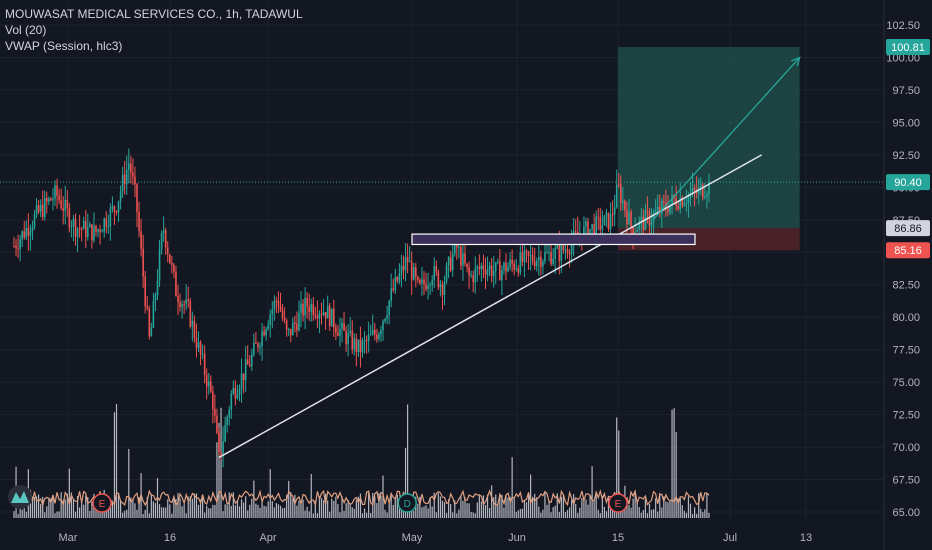  I want to click on tradingview-logo, so click(20, 497).